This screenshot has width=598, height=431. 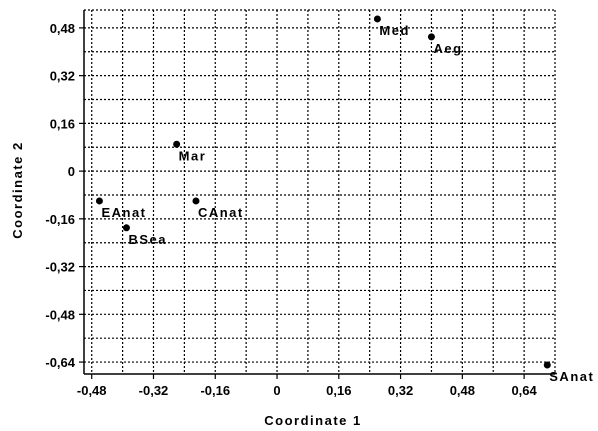 What do you see at coordinates (147, 239) in the screenshot?
I see `data-point-label: BSea` at bounding box center [147, 239].